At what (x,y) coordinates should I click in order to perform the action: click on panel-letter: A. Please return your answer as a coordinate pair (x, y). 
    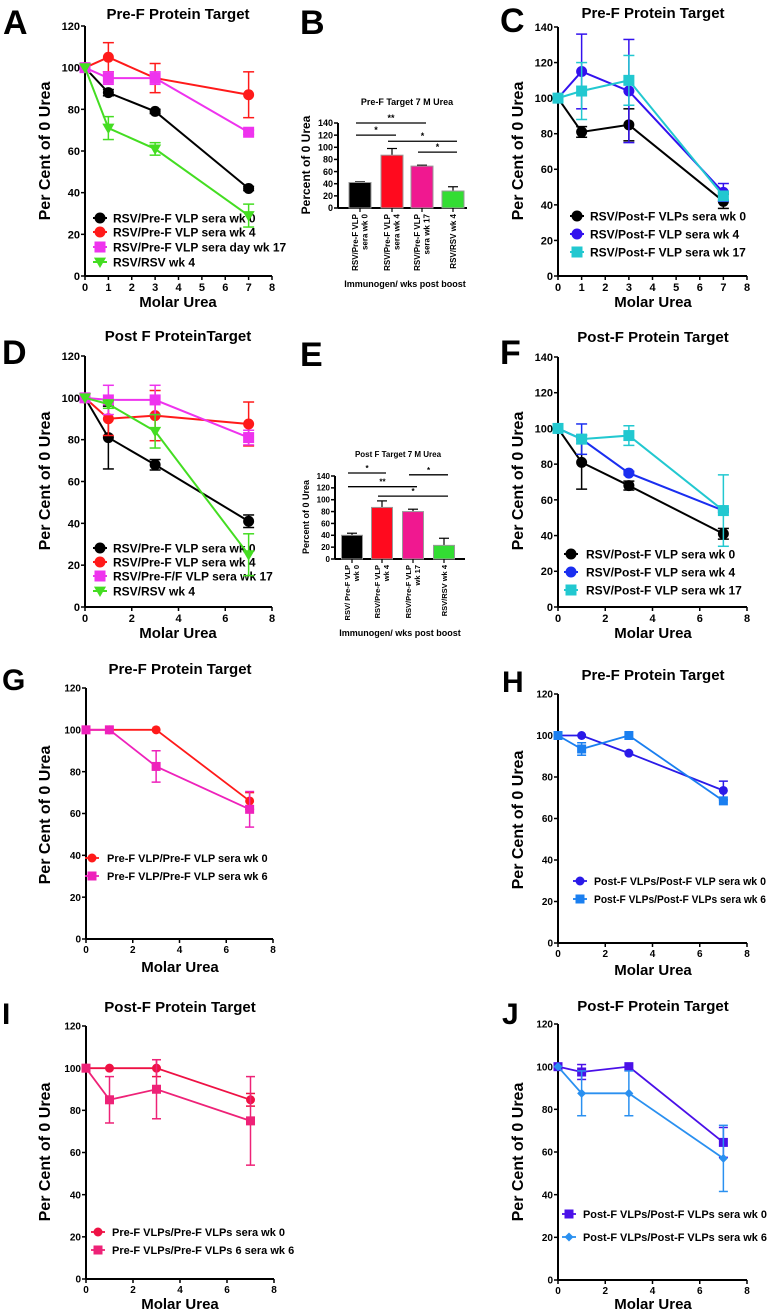
    Looking at the image, I should click on (15, 23).